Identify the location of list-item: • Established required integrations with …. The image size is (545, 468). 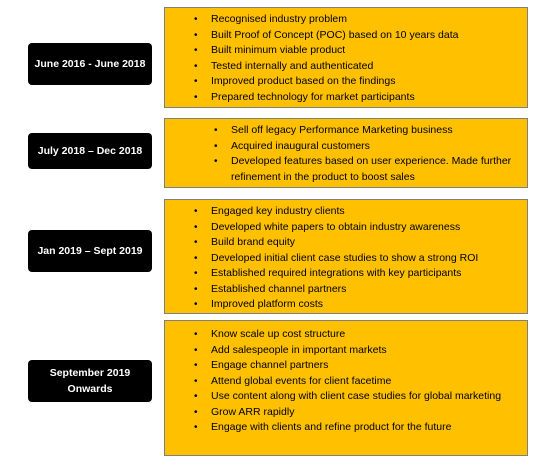
(355, 274).